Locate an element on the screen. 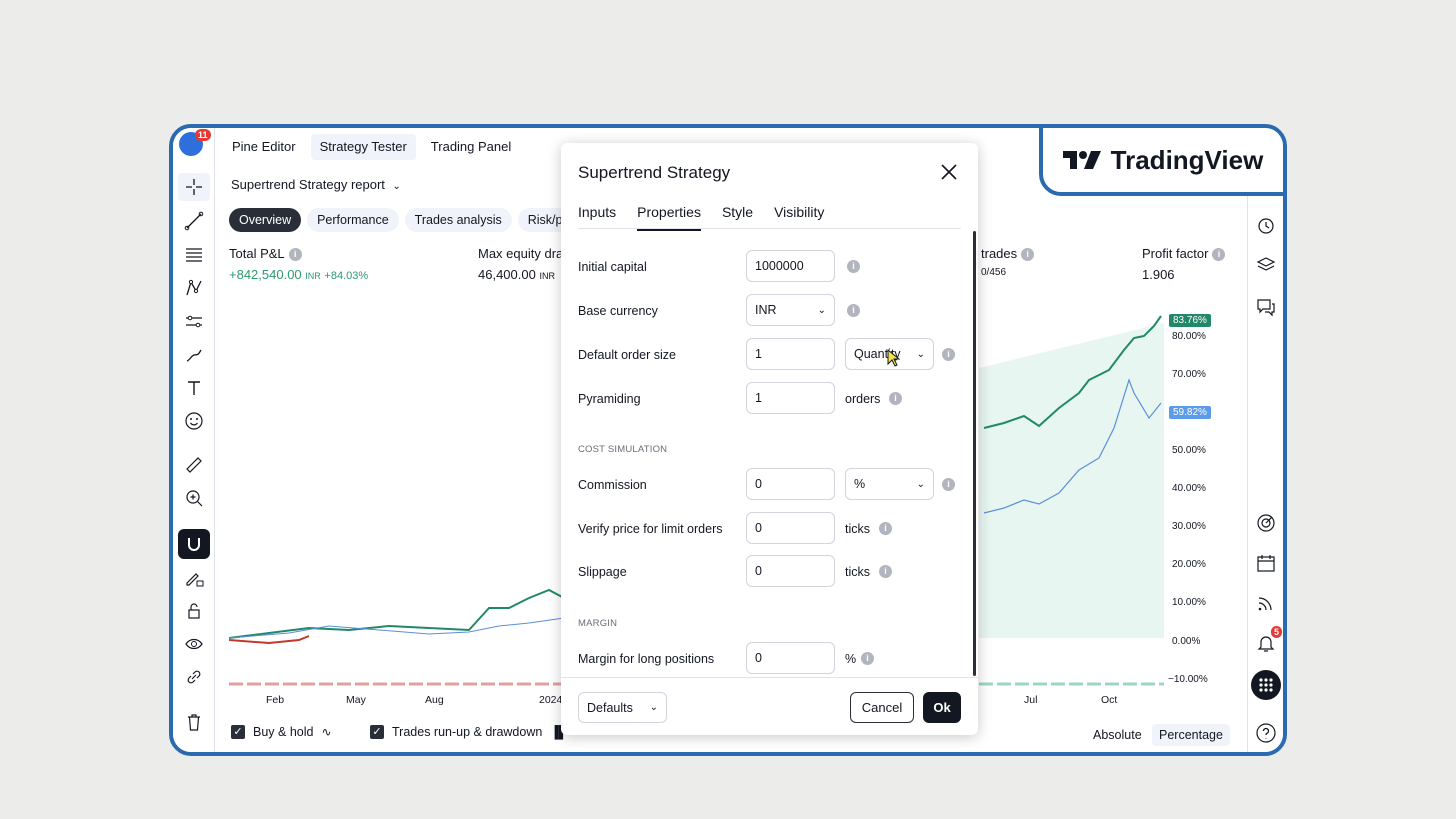 Image resolution: width=1456 pixels, height=819 pixels. target-icon is located at coordinates (1266, 523).